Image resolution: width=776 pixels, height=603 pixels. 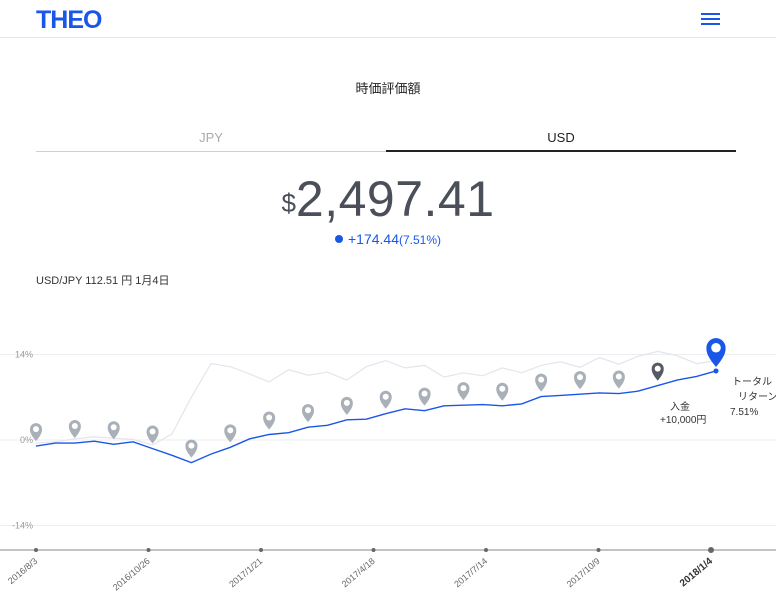 What do you see at coordinates (470, 572) in the screenshot?
I see `x-tick-label: 2017/7/14` at bounding box center [470, 572].